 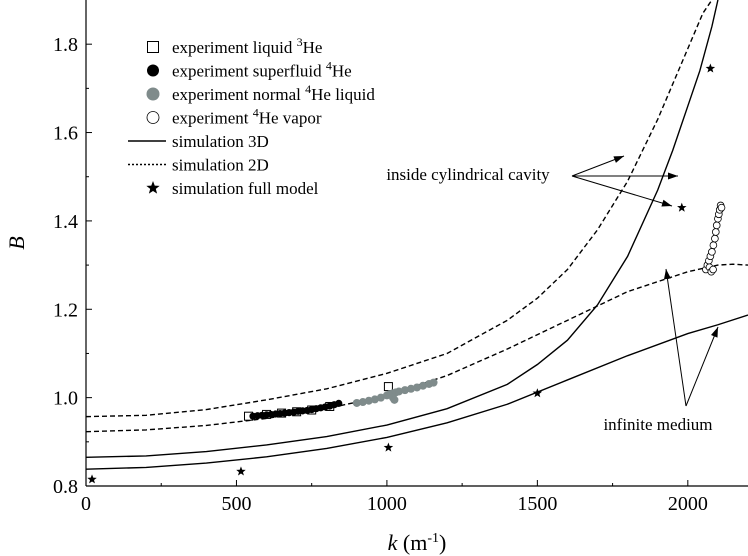 I want to click on y-tick-label: 1.0, so click(x=65, y=399).